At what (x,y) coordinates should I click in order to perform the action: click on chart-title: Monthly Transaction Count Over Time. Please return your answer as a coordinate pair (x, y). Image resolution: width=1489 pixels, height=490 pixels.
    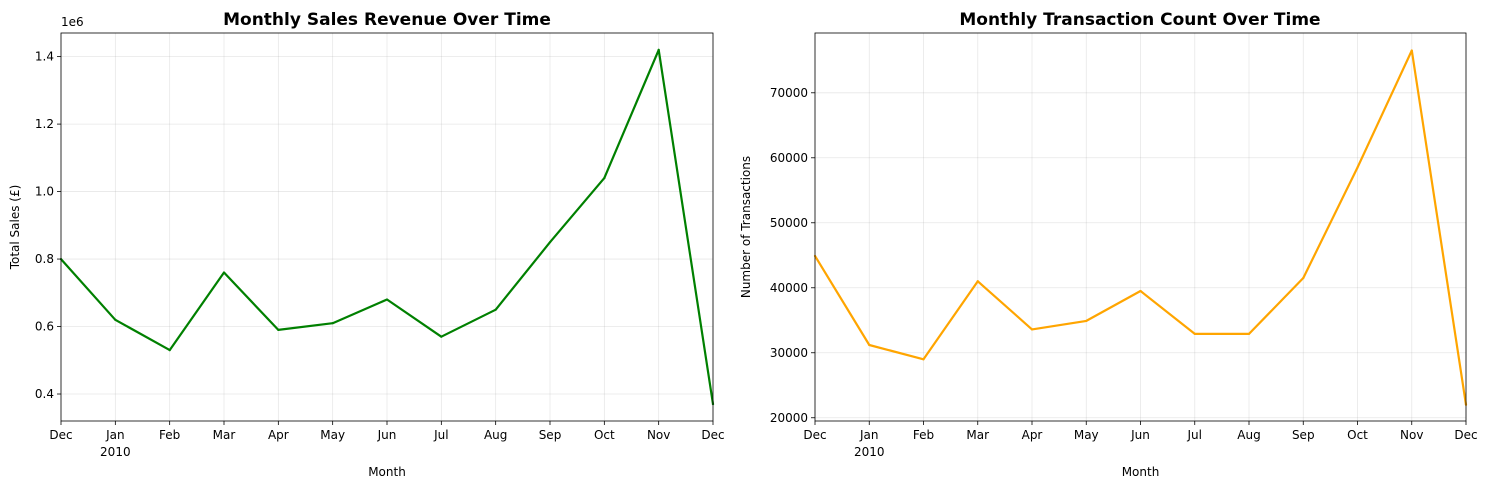
    Looking at the image, I should click on (1139, 20).